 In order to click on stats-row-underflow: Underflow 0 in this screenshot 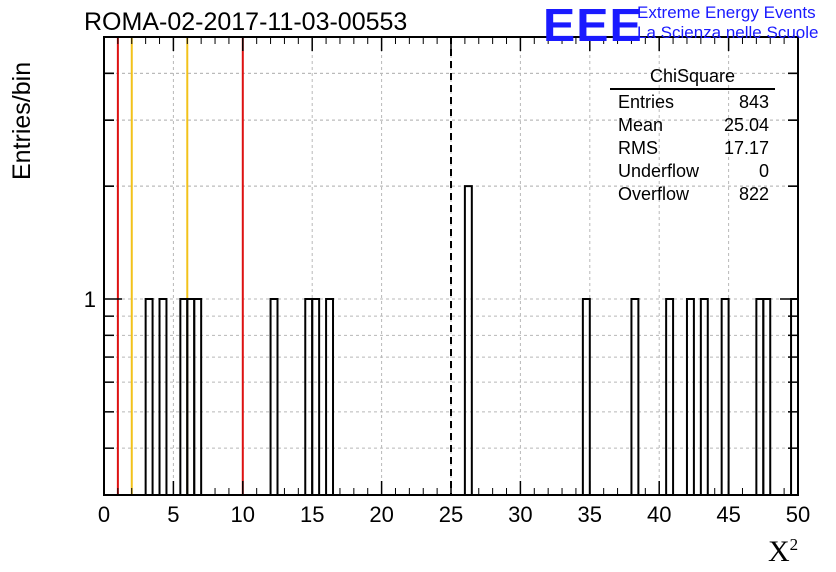, I will do `click(692, 171)`.